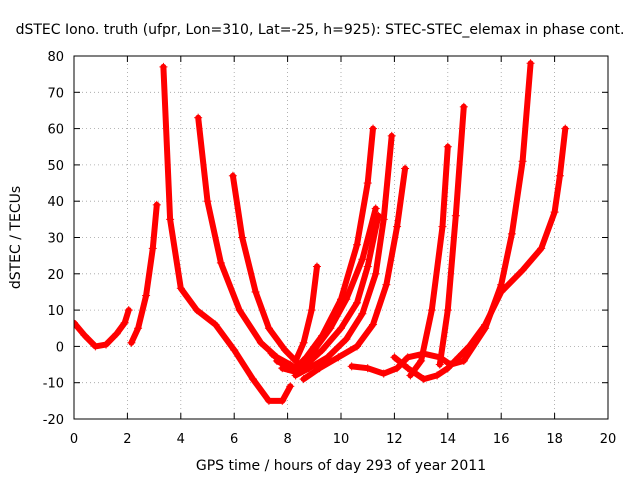 The height and width of the screenshot is (480, 640). Describe the element at coordinates (55, 166) in the screenshot. I see `y-tick-label: 50` at that location.